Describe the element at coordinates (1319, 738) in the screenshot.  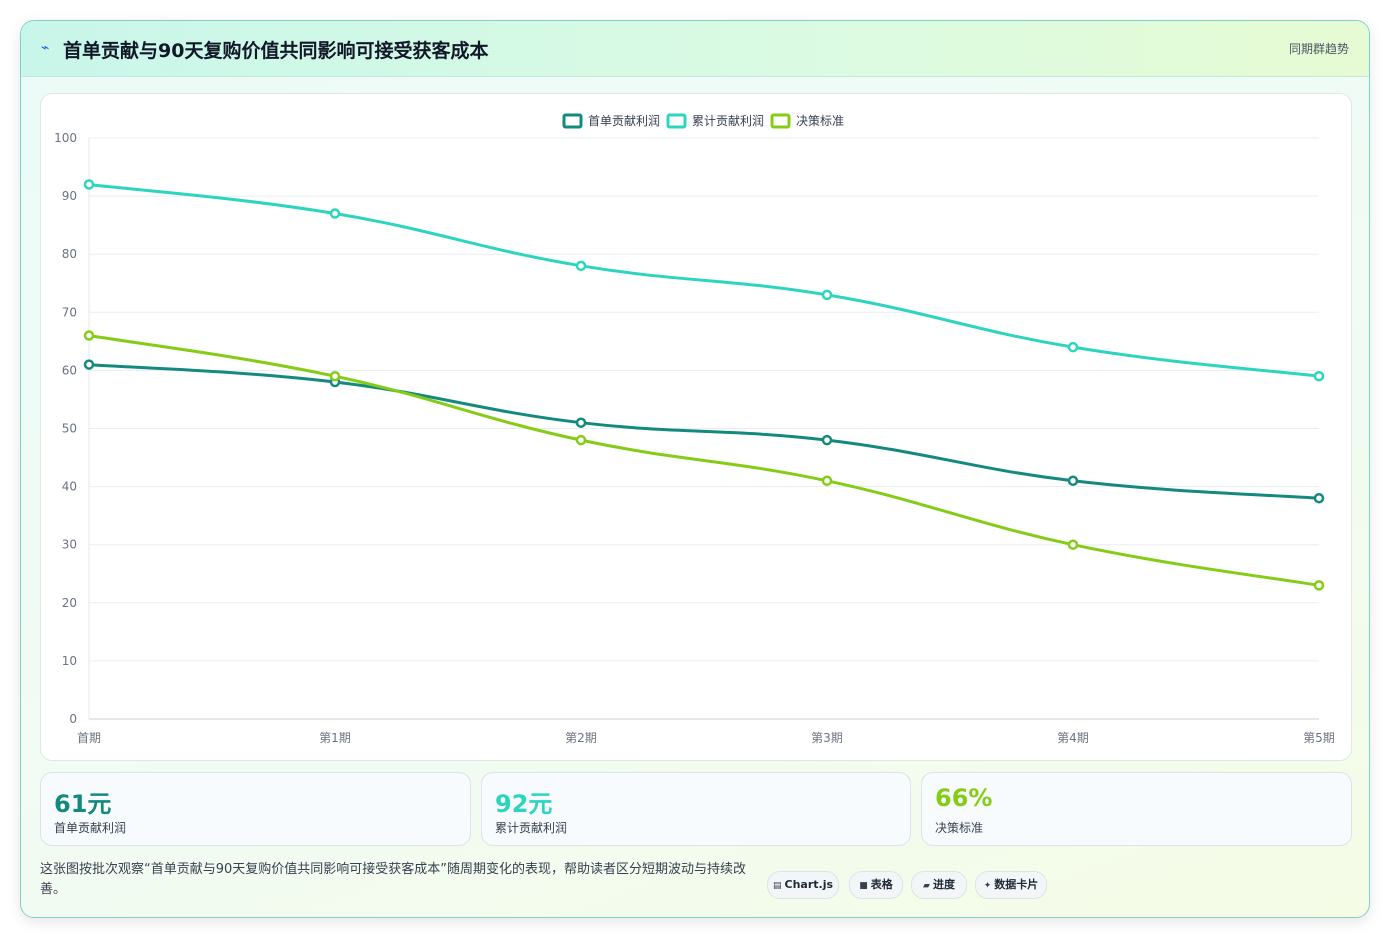
I see `x-tick-label: 第5期` at that location.